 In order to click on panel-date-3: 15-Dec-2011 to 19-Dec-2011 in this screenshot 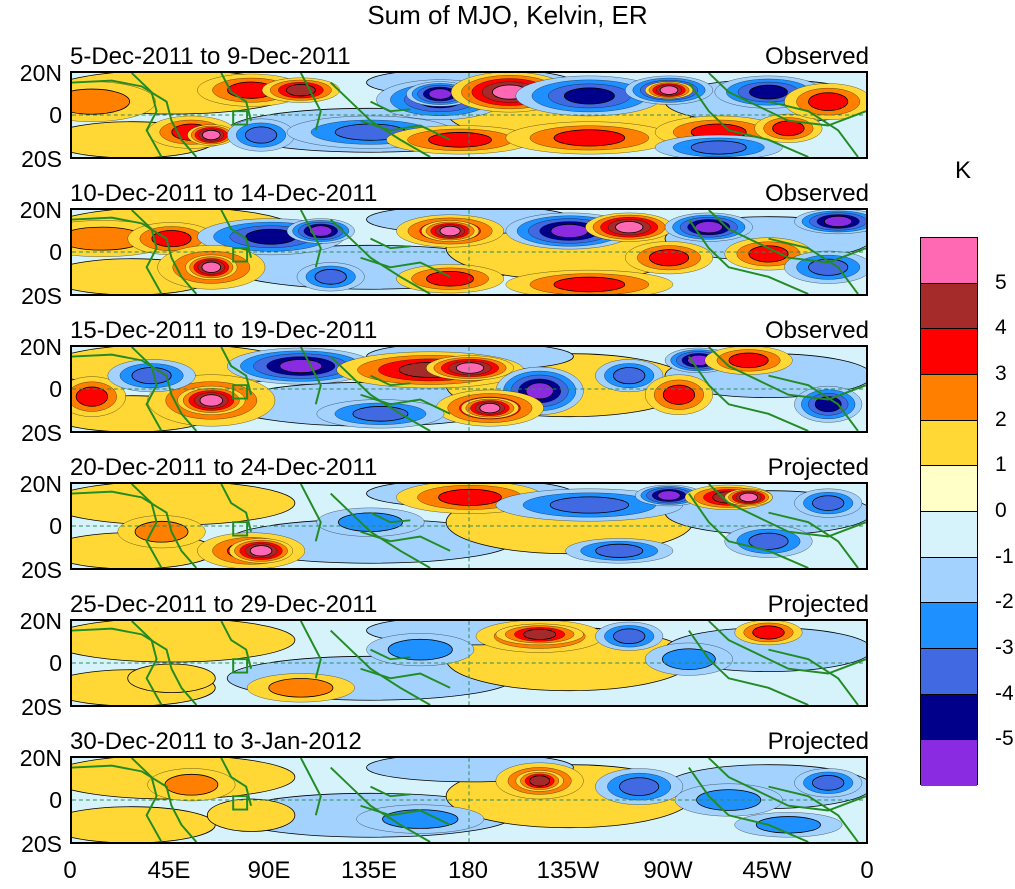, I will do `click(224, 330)`.